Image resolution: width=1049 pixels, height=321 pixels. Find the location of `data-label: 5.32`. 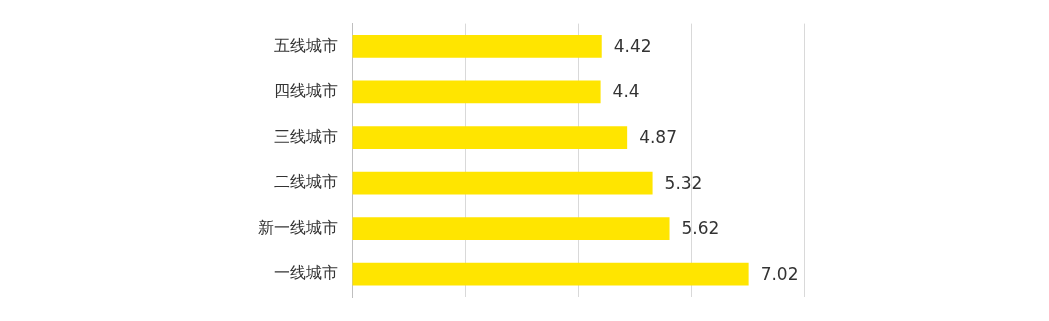

data-label: 5.32 is located at coordinates (683, 182).